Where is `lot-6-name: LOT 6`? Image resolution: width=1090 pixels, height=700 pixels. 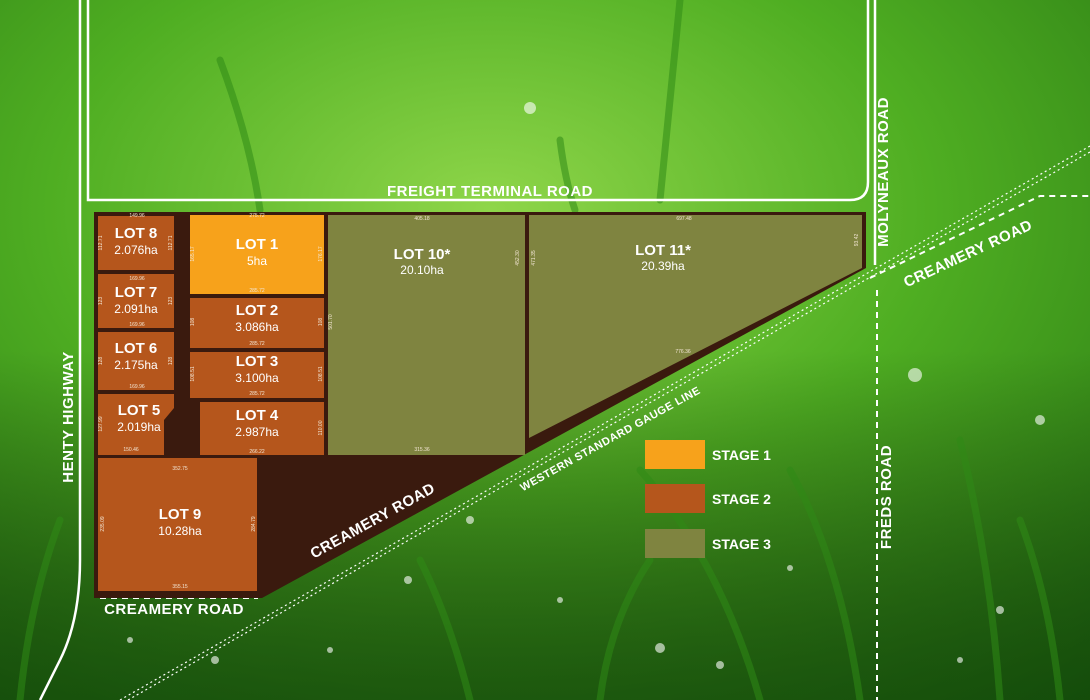 lot-6-name: LOT 6 is located at coordinates (136, 348).